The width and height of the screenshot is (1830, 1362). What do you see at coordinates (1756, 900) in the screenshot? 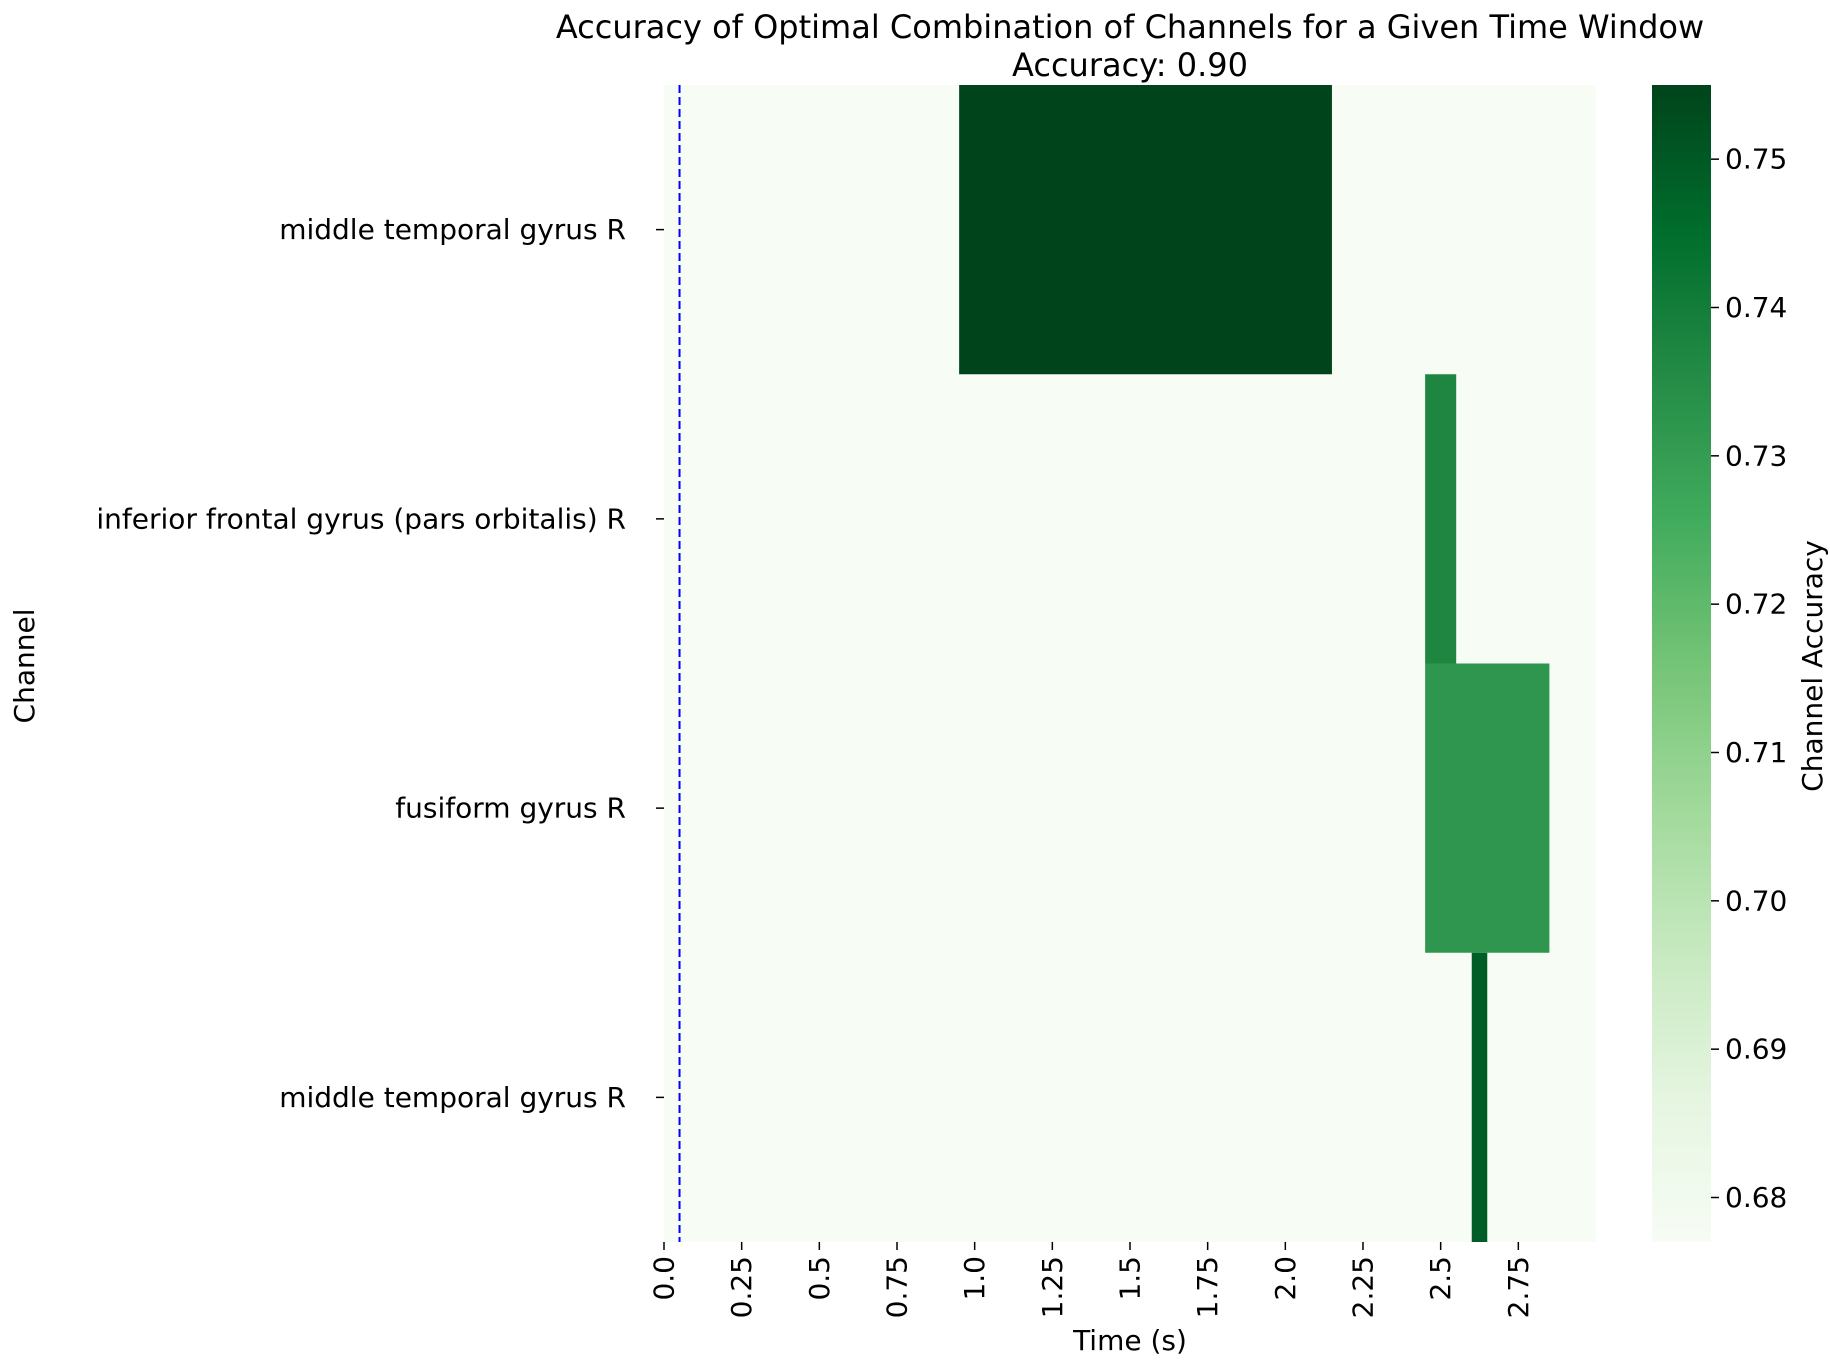
I see `colorbar-tick-label: 0.70` at bounding box center [1756, 900].